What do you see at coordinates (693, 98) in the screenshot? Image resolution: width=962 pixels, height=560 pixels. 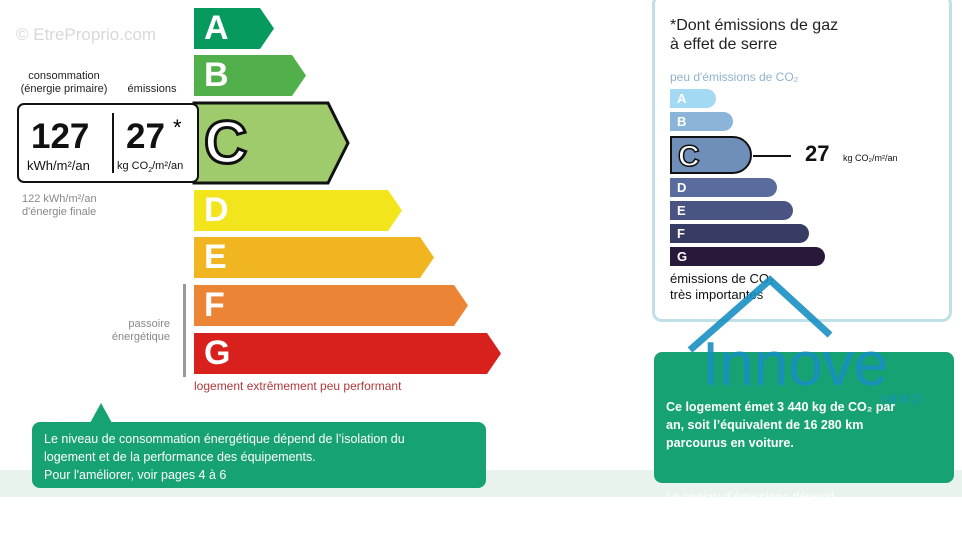 I see `ges-class-a: A` at bounding box center [693, 98].